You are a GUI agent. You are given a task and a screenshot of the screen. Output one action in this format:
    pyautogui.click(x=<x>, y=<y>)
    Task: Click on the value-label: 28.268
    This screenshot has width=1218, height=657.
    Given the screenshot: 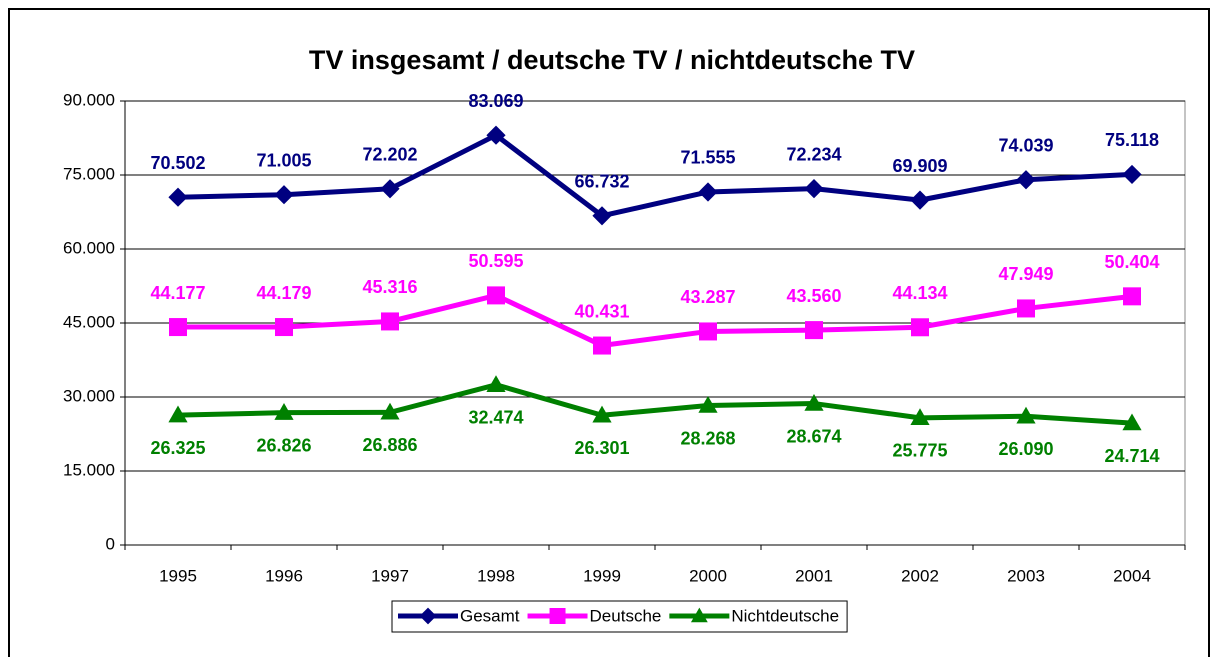 What is the action you would take?
    pyautogui.click(x=707, y=438)
    